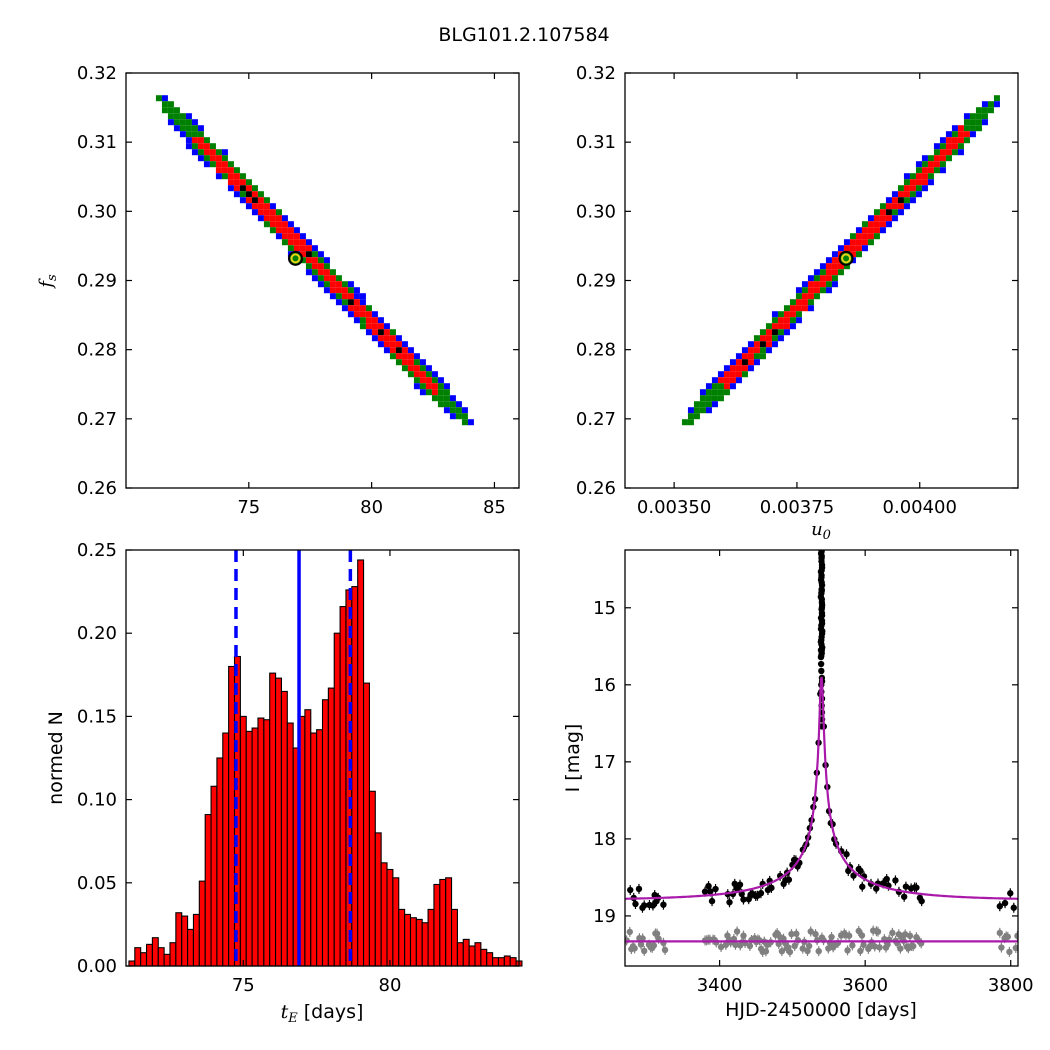 This screenshot has height=1050, width=1050. I want to click on y-tick-label: 0.26, so click(596, 488).